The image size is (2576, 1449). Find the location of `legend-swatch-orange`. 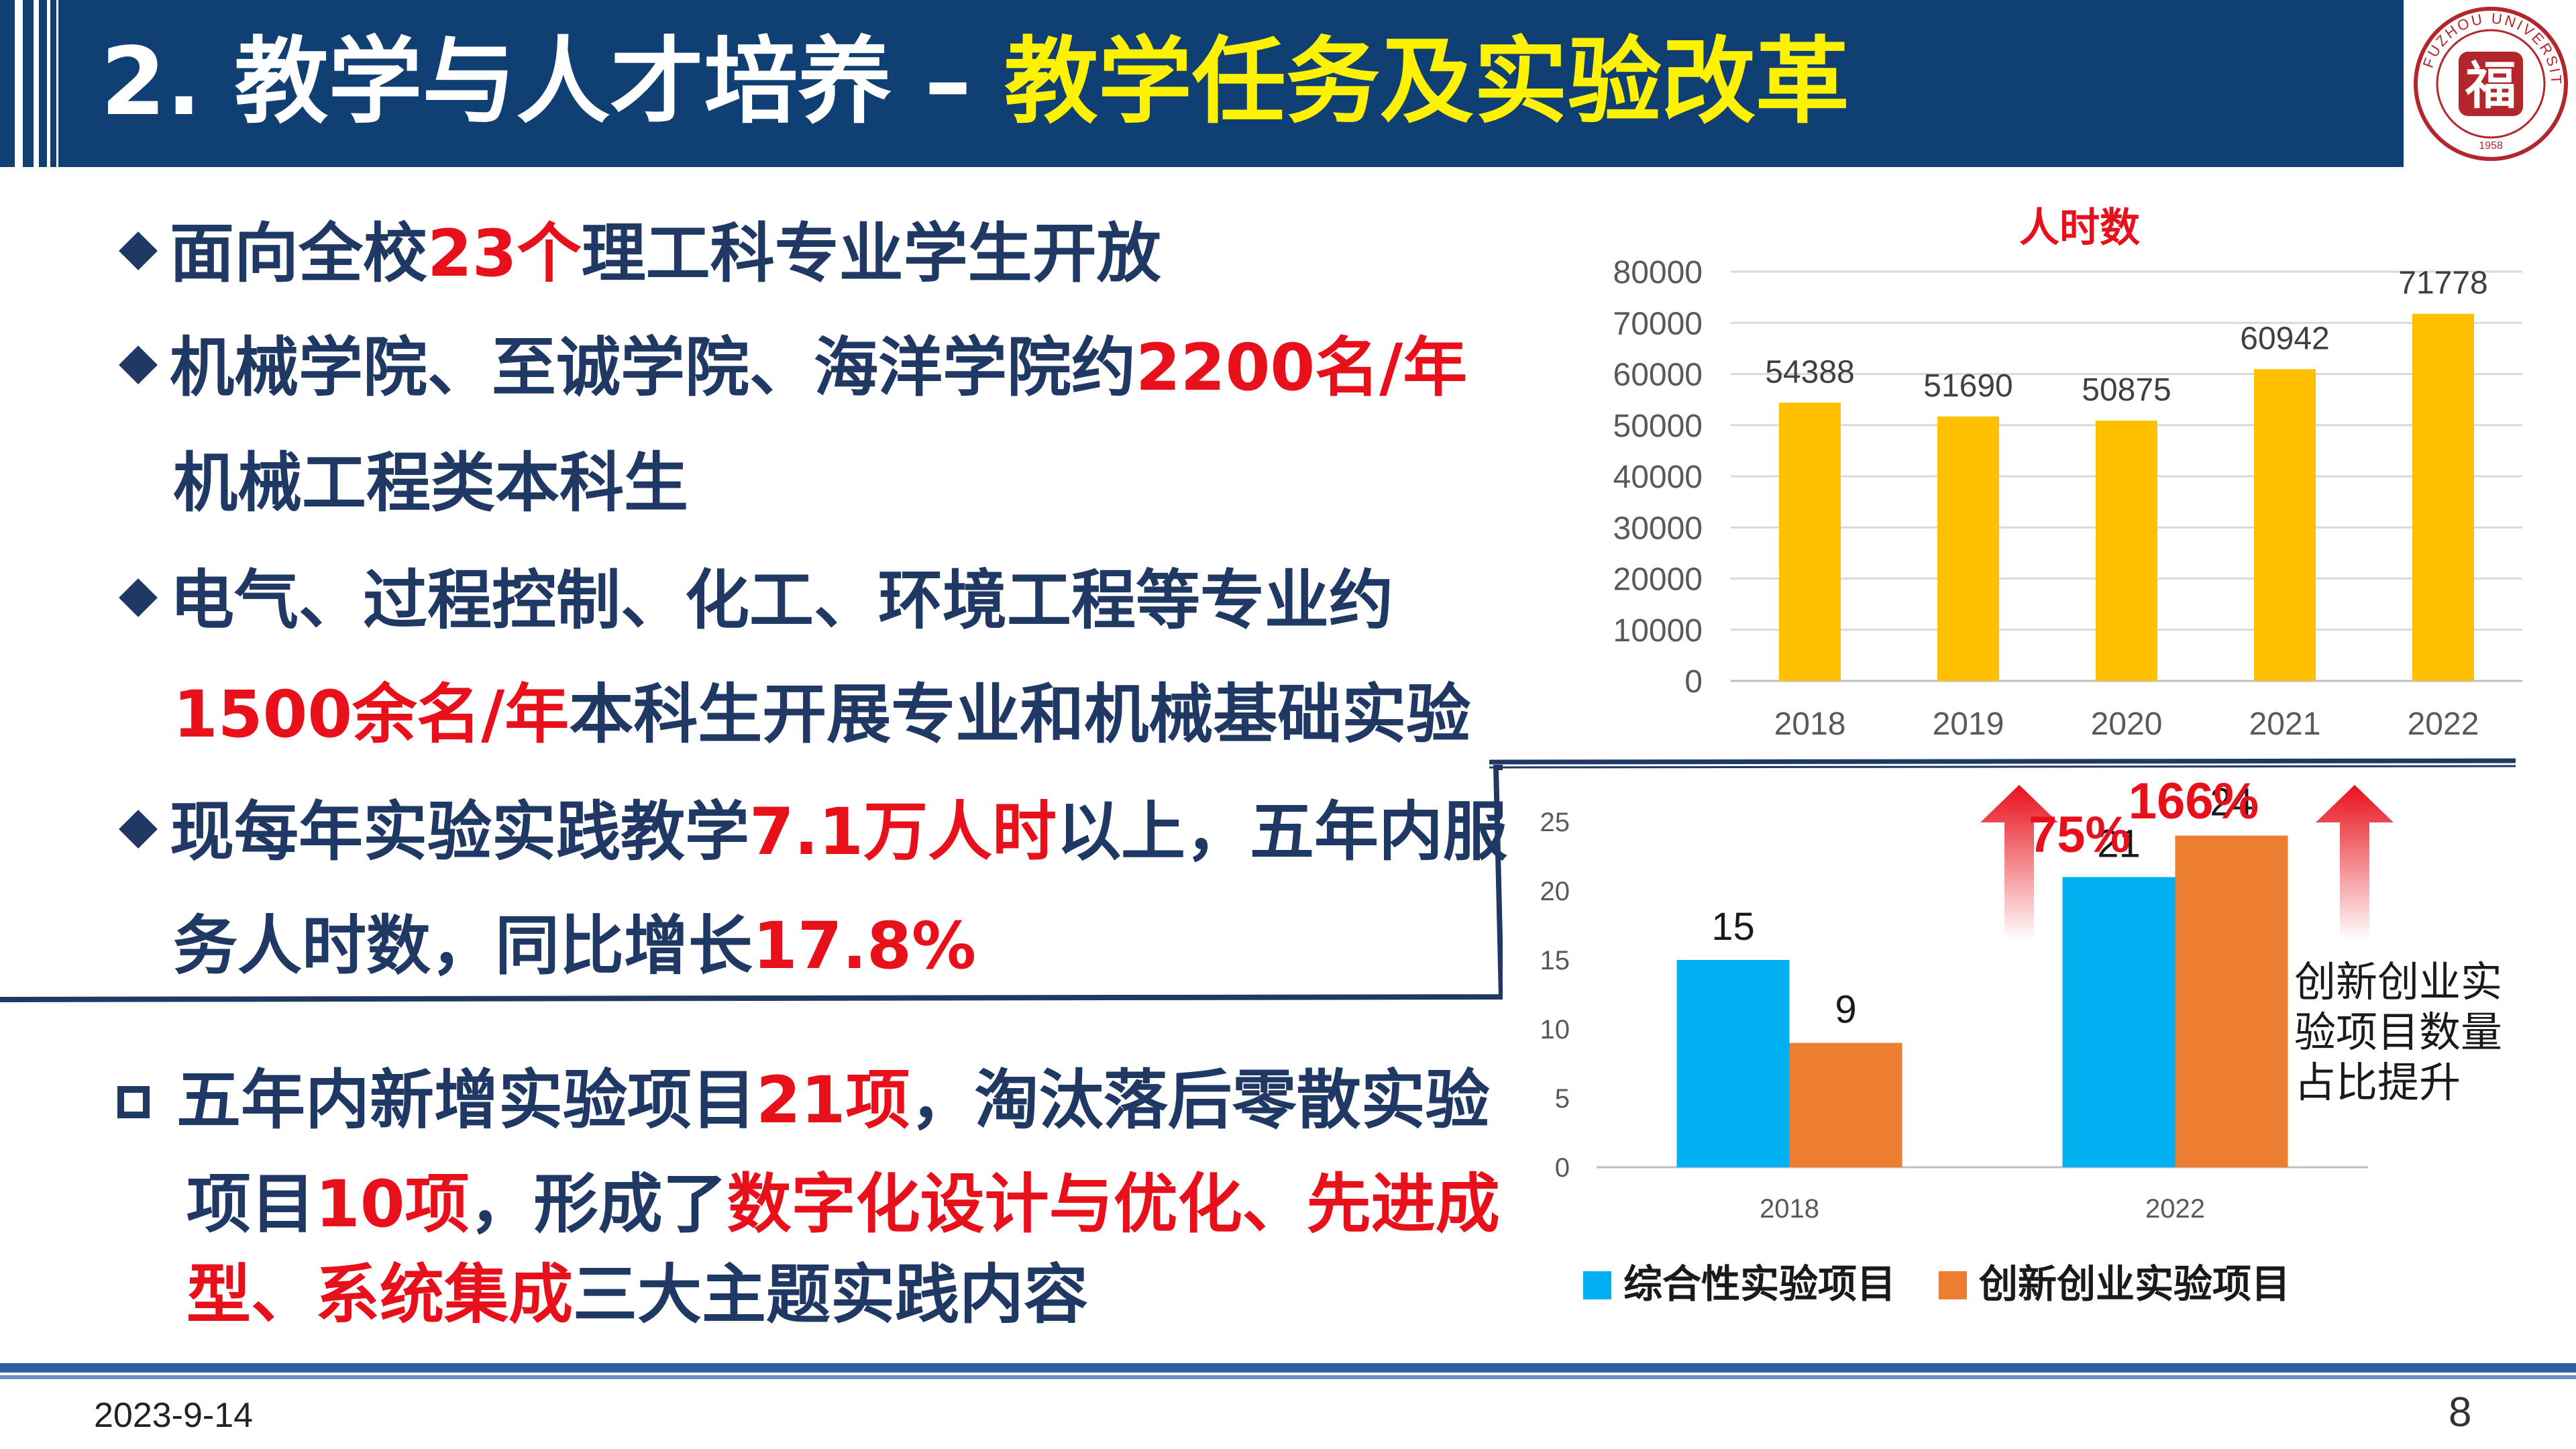

legend-swatch-orange is located at coordinates (1953, 1285).